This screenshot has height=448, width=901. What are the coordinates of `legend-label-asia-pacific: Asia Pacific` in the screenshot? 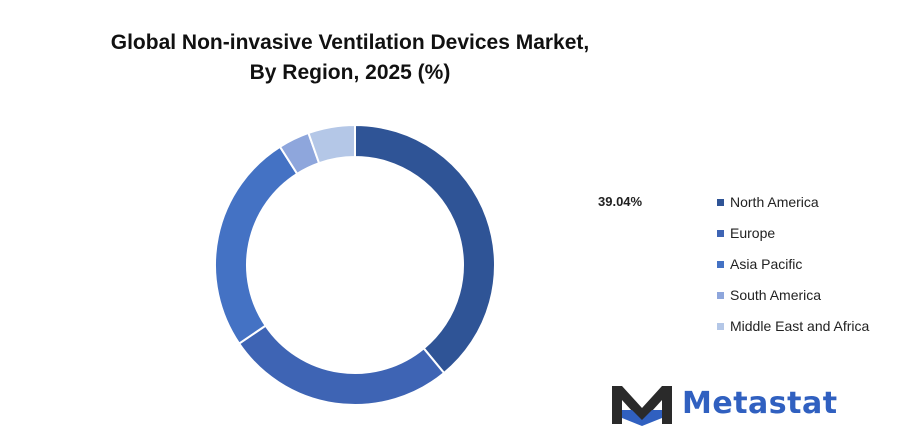 It's located at (766, 264).